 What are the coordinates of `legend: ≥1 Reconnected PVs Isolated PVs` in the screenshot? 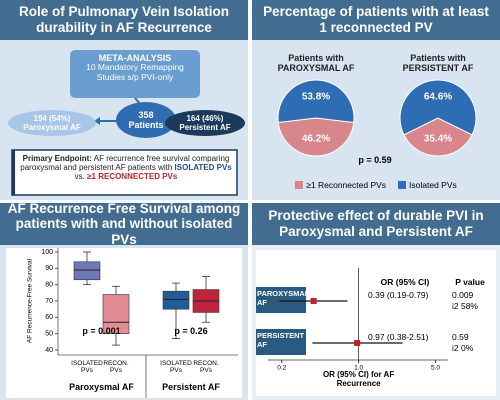 It's located at (376, 185).